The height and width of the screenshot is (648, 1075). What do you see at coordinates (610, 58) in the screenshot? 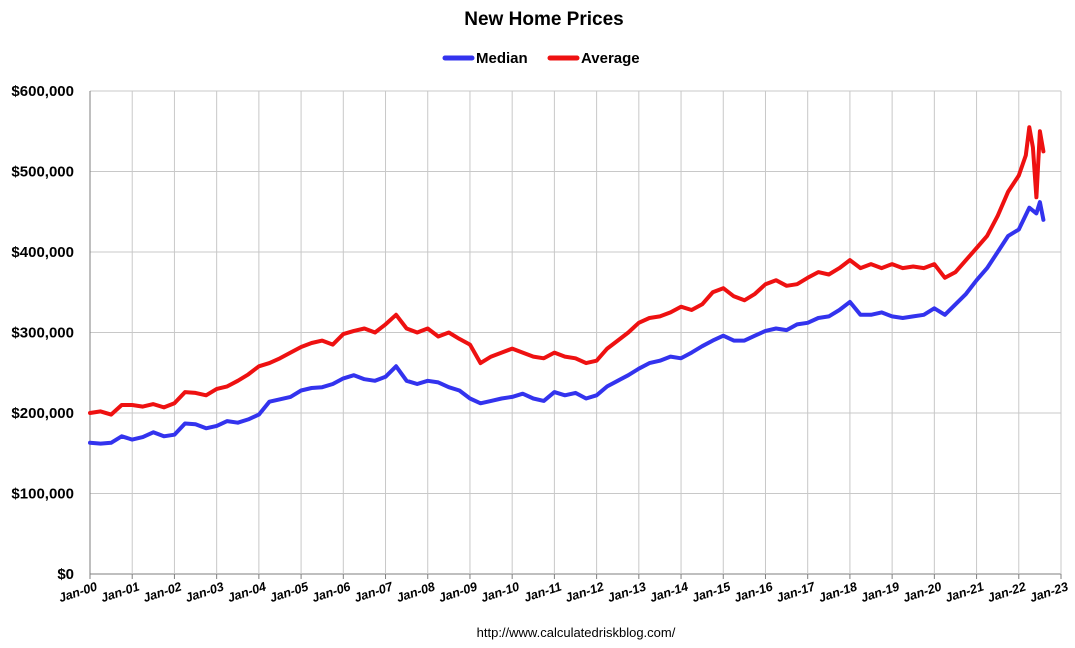
I see `legend-label-average: Average` at bounding box center [610, 58].